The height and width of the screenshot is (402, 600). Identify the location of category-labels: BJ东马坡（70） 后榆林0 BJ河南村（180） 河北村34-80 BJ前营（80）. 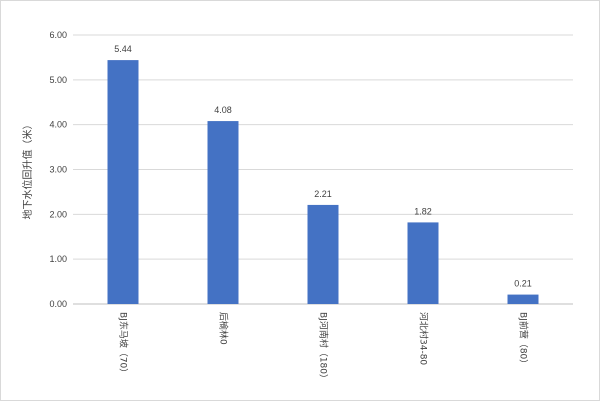
(324, 347).